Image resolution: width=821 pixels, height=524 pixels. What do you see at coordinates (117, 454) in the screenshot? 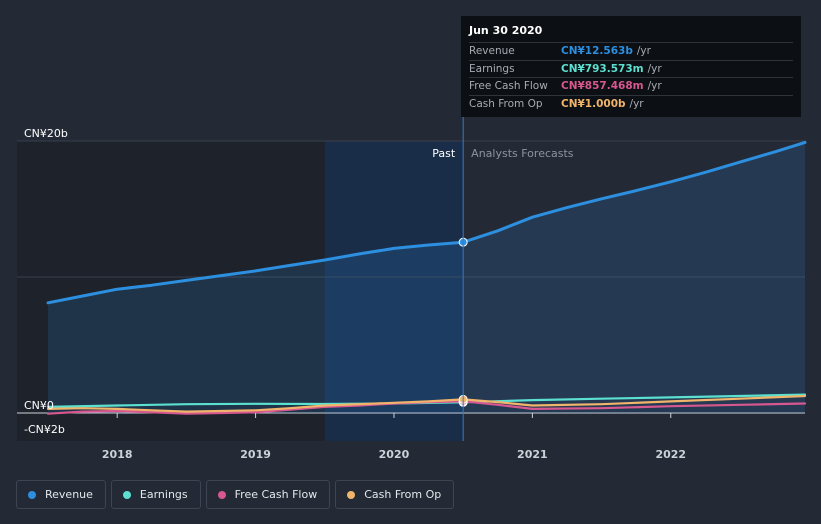
I see `x-tick-label: 2018` at bounding box center [117, 454].